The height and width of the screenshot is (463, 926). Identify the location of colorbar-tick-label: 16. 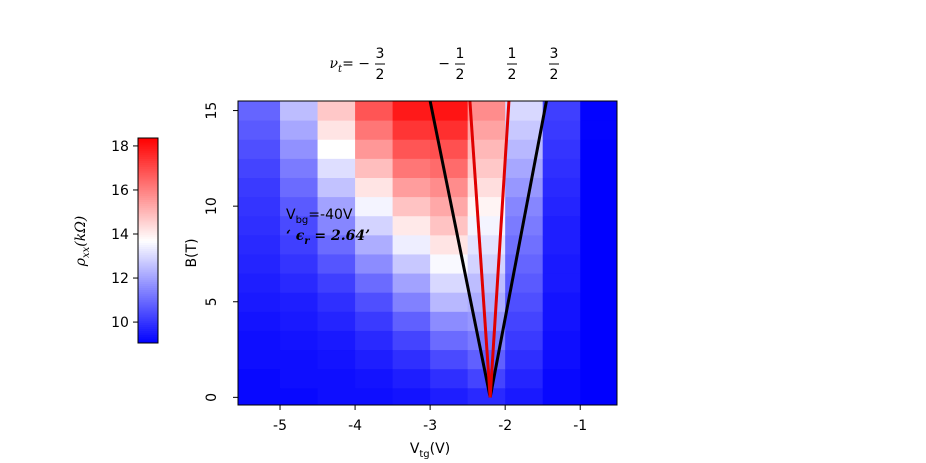
(120, 191).